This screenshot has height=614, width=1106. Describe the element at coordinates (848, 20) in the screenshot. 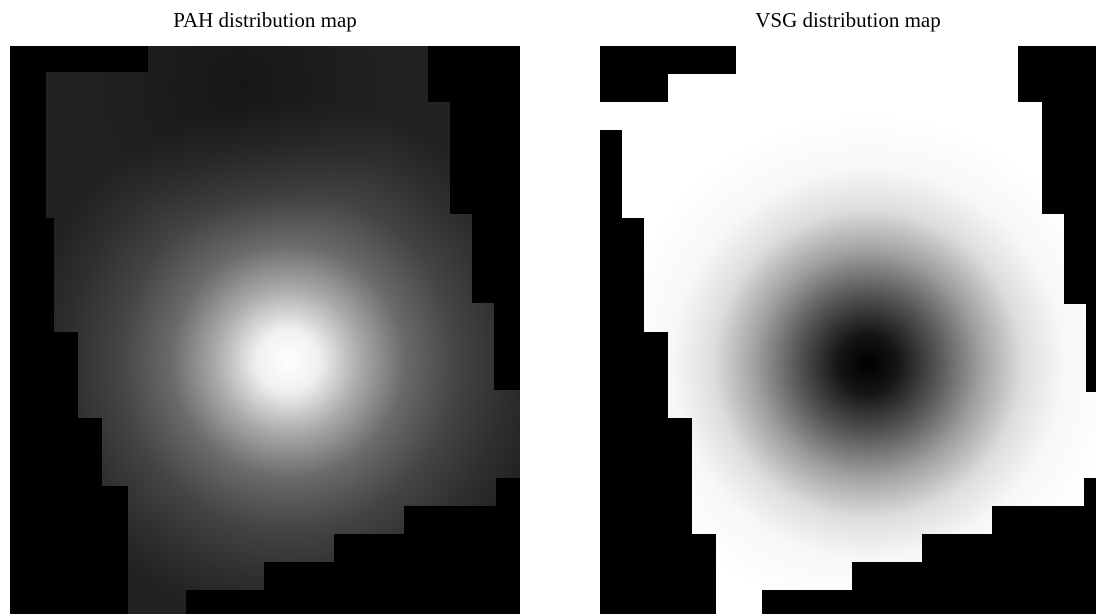

I see `vsg-map-title: VSG distribution map` at that location.